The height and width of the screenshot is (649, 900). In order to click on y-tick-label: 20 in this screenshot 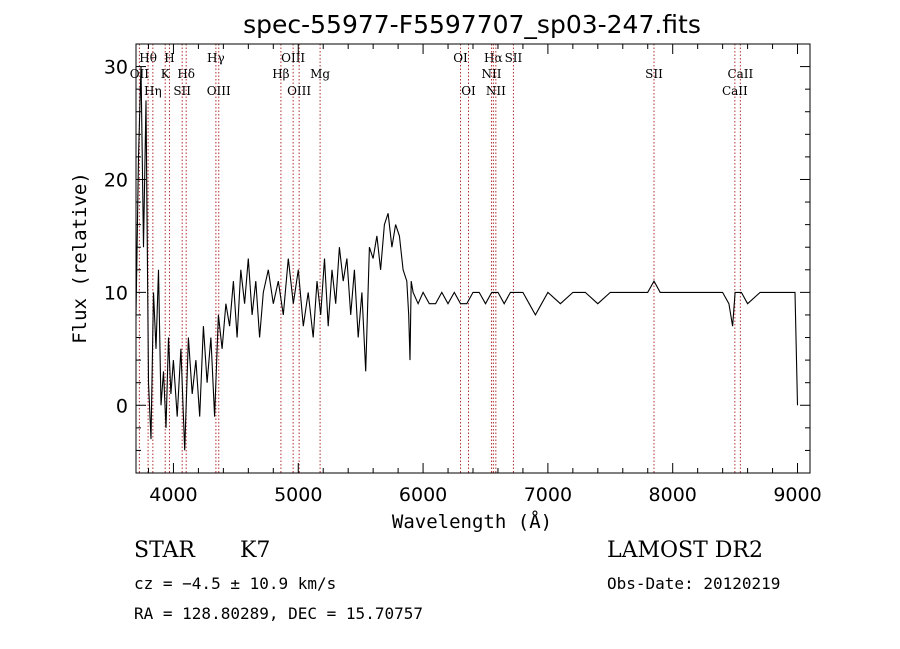, I will do `click(116, 180)`.